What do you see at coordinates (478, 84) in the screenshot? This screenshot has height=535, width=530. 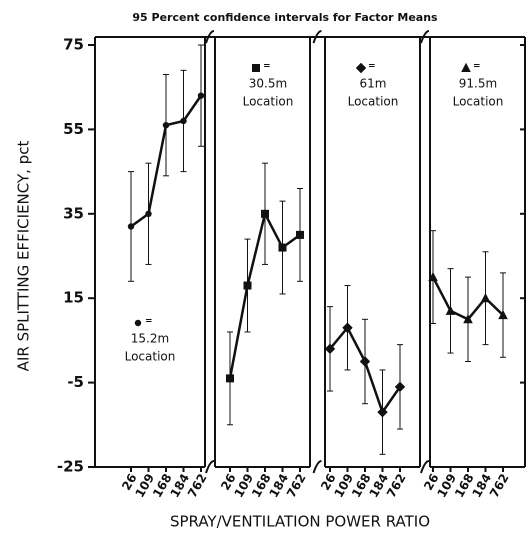 I see `legend-name: 91.5m` at bounding box center [478, 84].